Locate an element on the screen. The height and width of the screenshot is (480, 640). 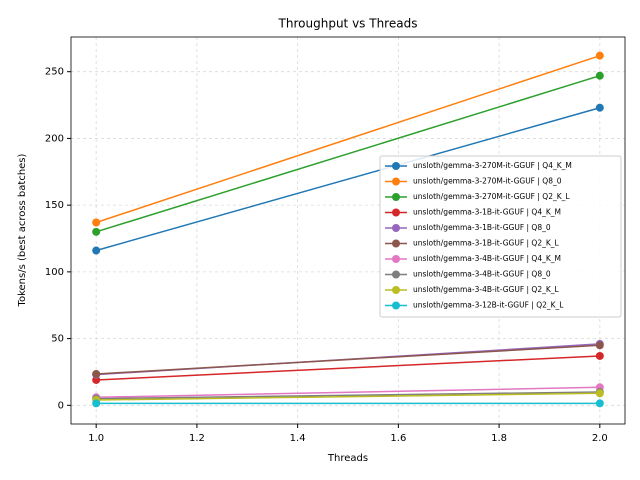
x-axis-label: Threads is located at coordinates (347, 458).